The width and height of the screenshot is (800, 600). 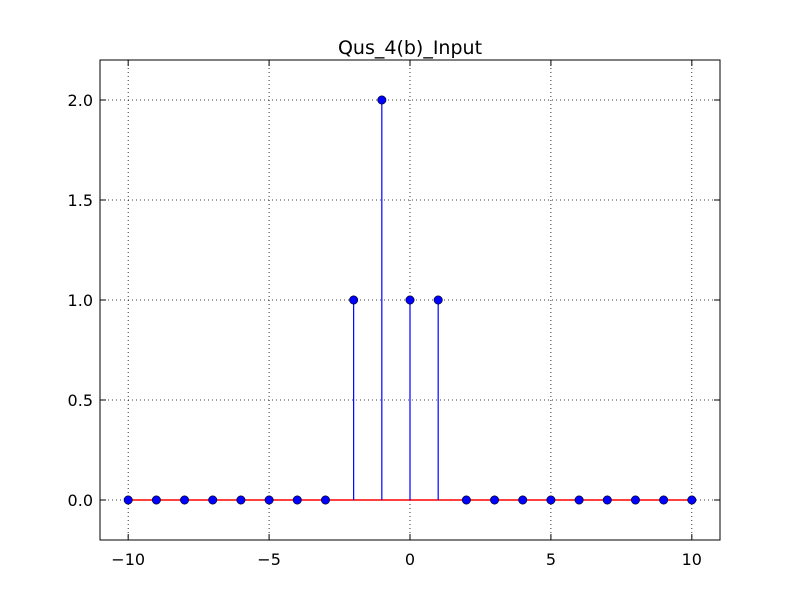 I want to click on y-tick-labels: 0.0 0.5 1.0 1.5 2.0, so click(x=80, y=300).